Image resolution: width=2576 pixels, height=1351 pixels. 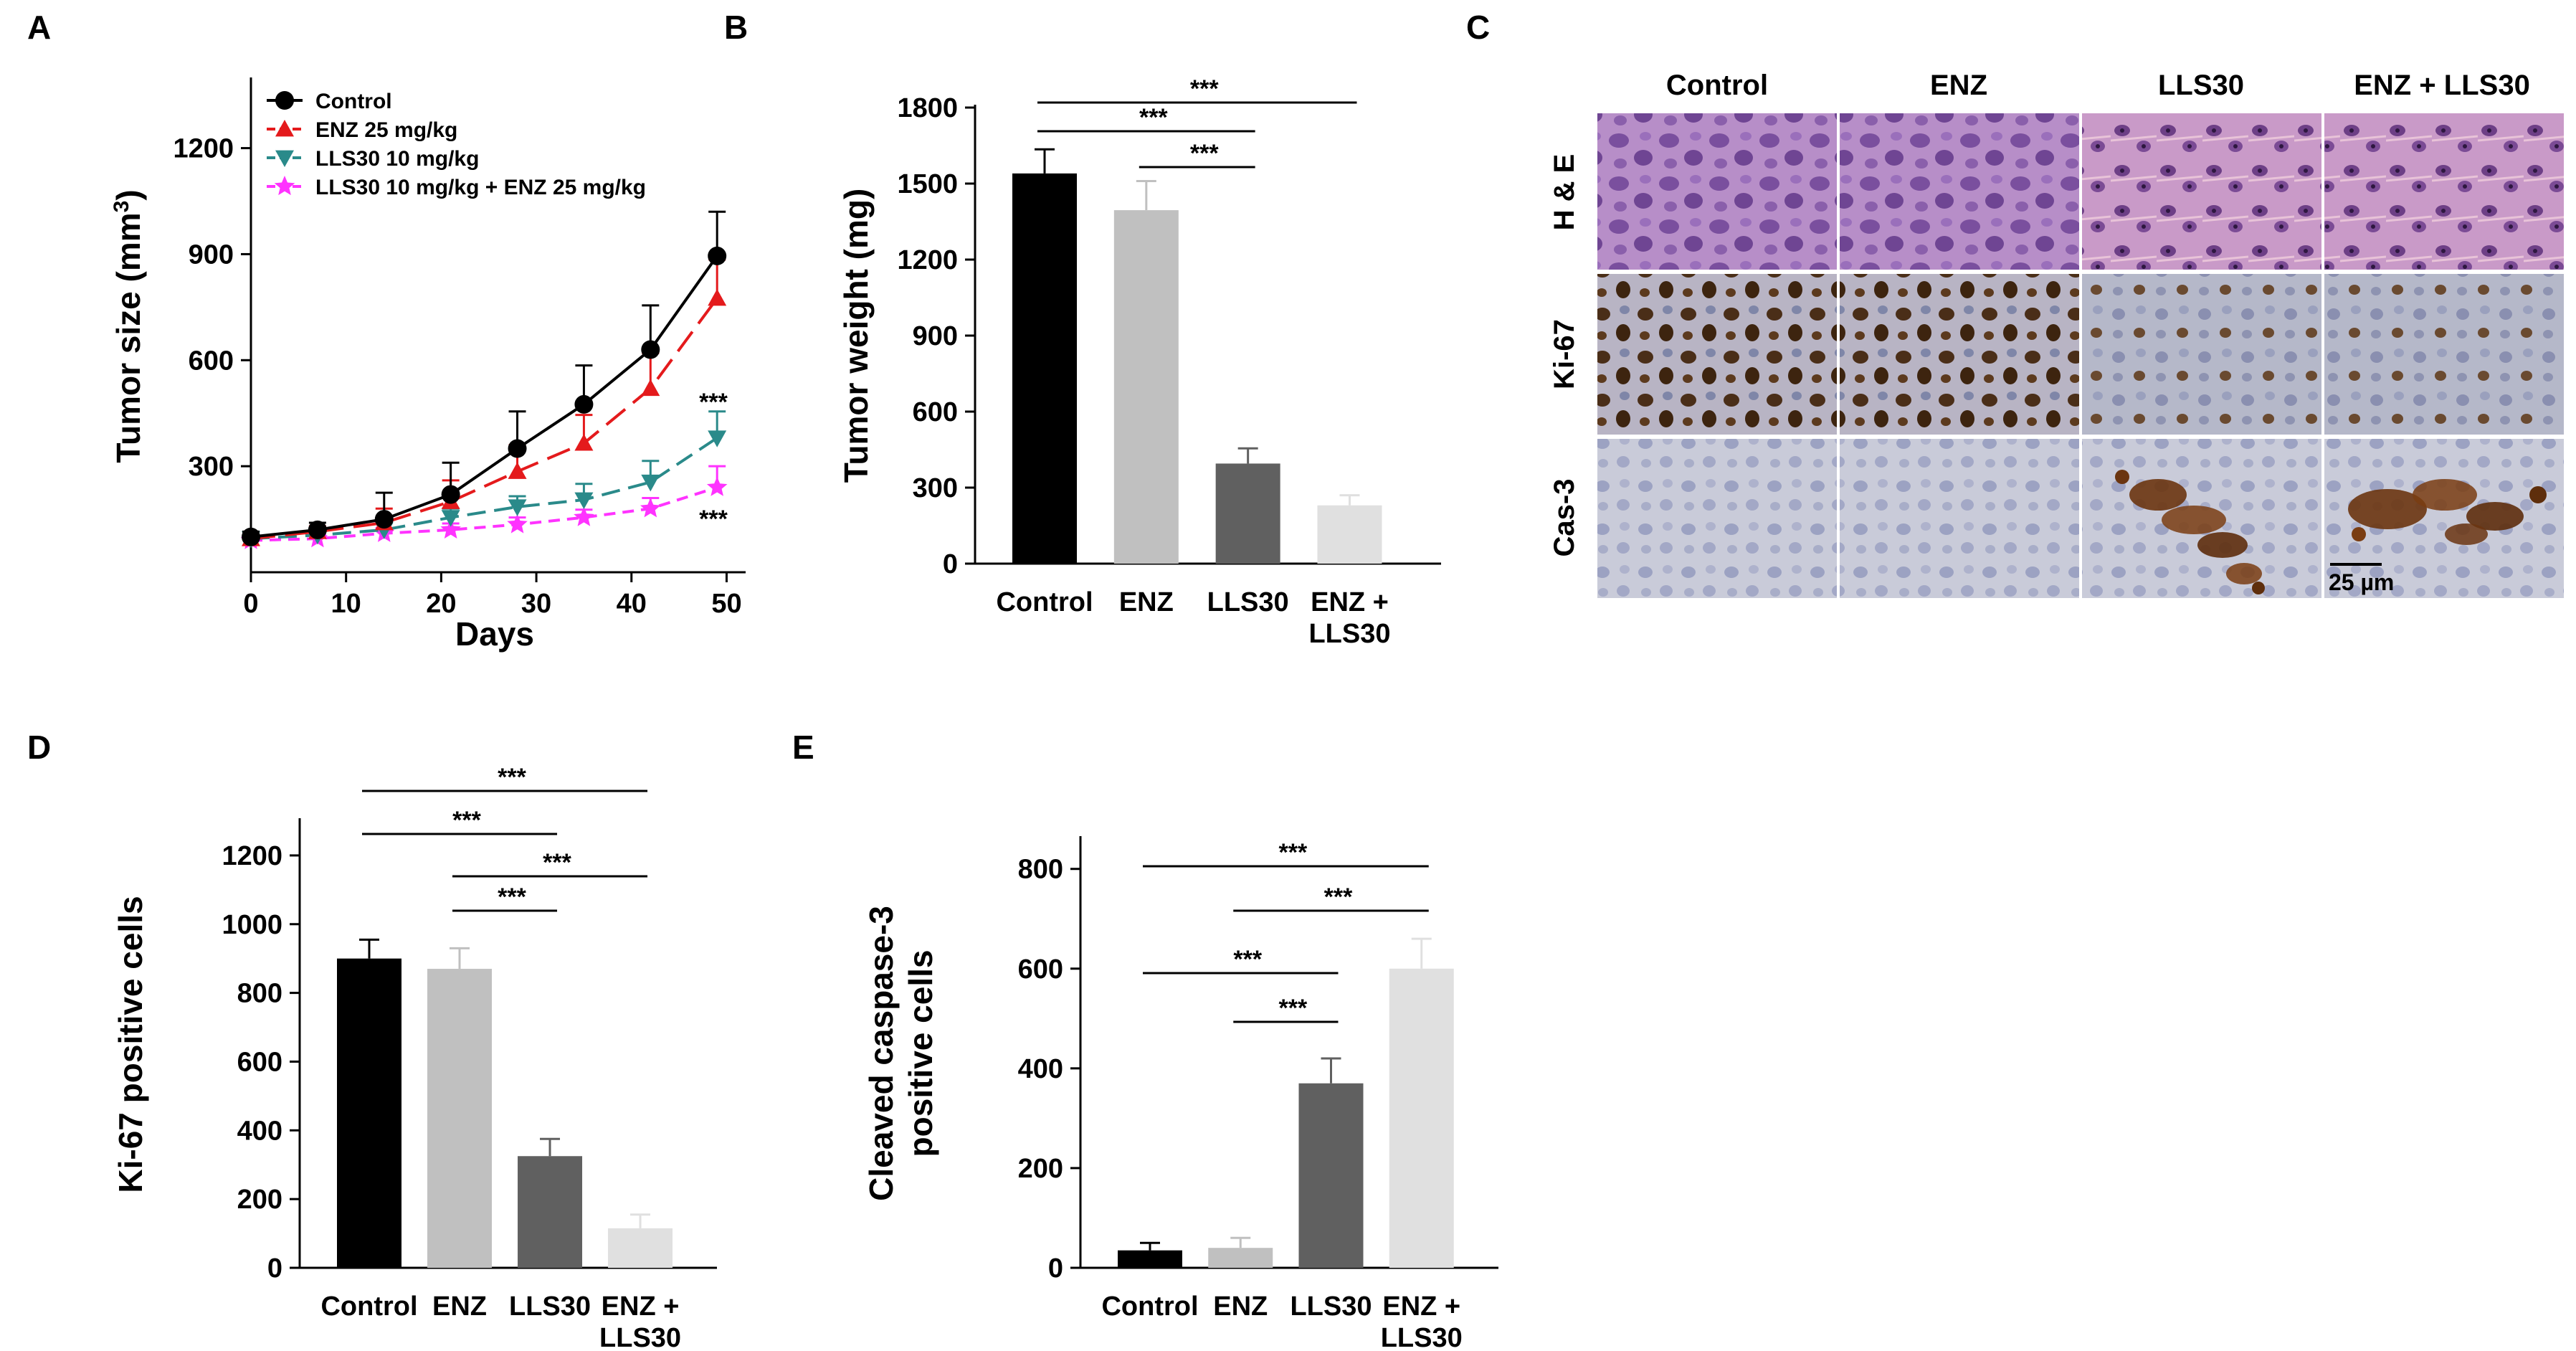 I want to click on chart-e-ytick-label-400: 400, so click(x=1040, y=1069).